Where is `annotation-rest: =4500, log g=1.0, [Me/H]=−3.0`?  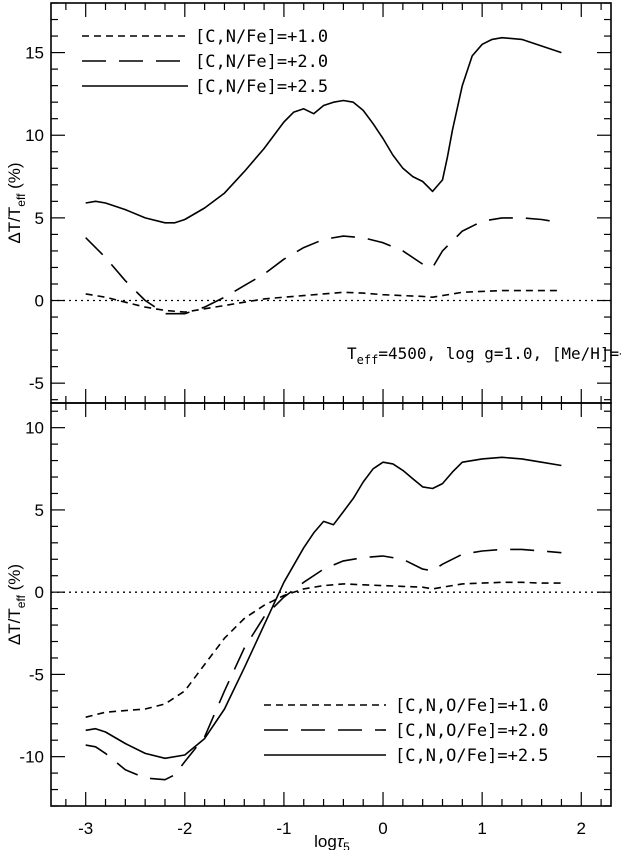
annotation-rest: =4500, log g=1.0, [Me/H]=−3.0 is located at coordinates (499, 353).